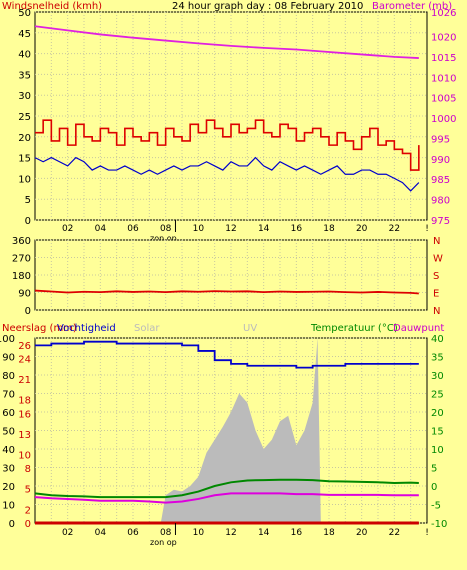  What do you see at coordinates (28, 510) in the screenshot?
I see `panel3-y-rain-tick-label: 2` at bounding box center [28, 510].